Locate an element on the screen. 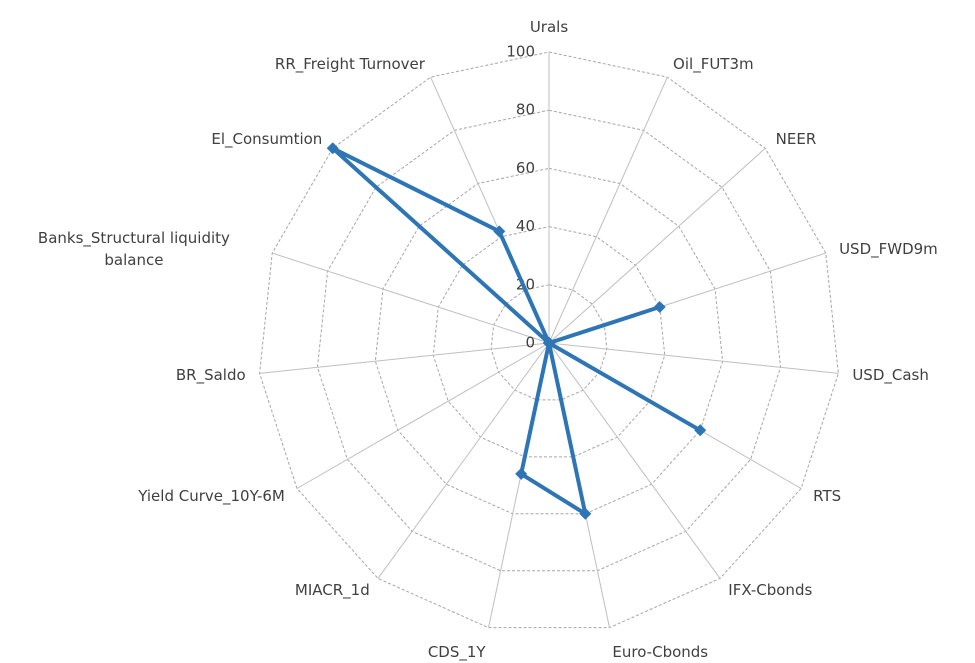 The image size is (975, 663). category-label: El_Consumtion is located at coordinates (267, 138).